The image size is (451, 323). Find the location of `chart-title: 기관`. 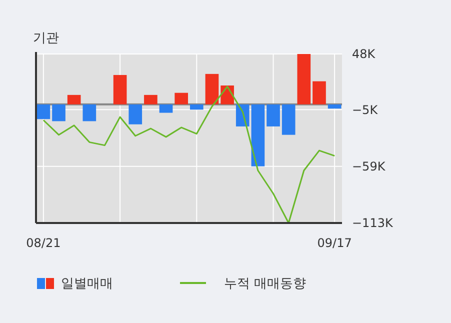

chart-title: 기관 is located at coordinates (46, 38).